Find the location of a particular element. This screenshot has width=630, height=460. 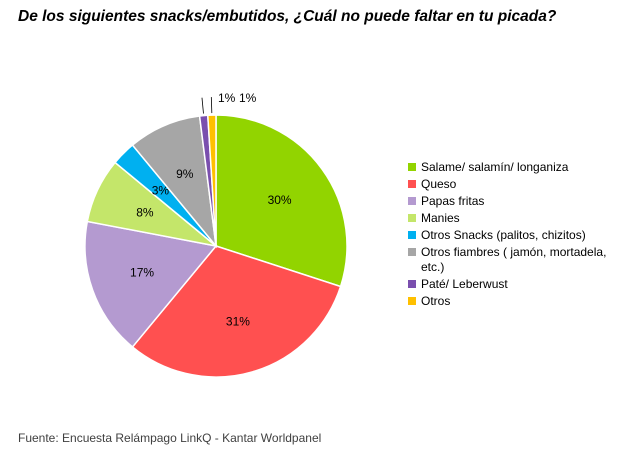

legend-label: Salame/ salamín/ longaniza is located at coordinates (495, 167).